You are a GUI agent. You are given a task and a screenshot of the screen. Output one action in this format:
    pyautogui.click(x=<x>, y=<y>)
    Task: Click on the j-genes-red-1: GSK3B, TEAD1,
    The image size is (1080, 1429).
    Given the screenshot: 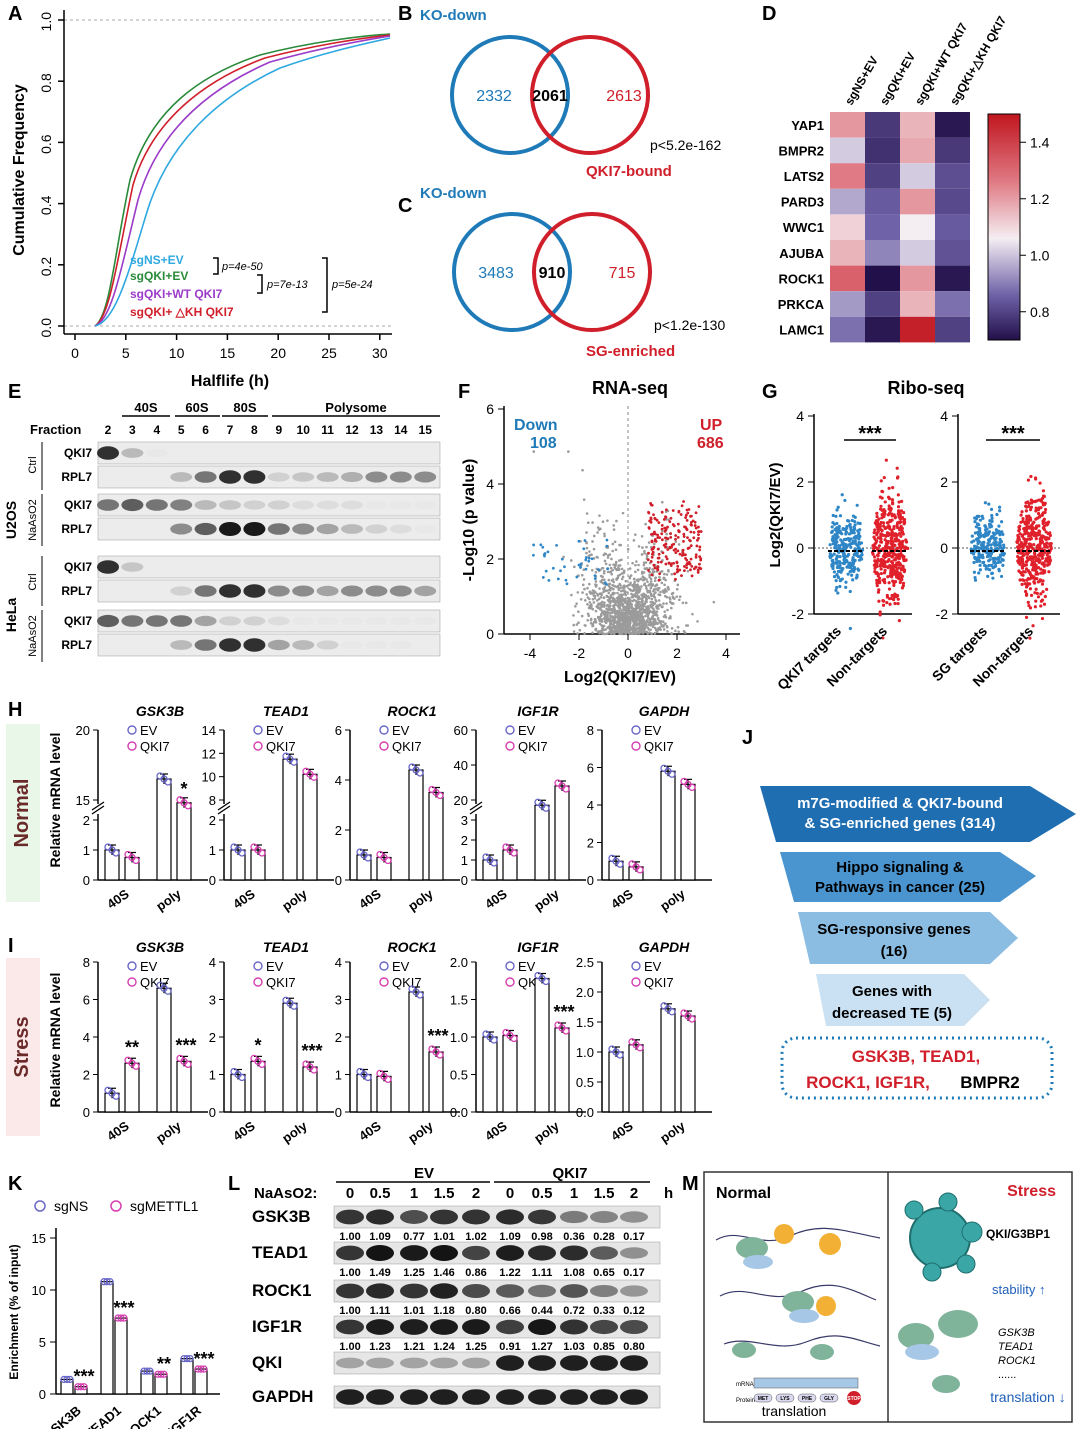 What is the action you would take?
    pyautogui.click(x=916, y=1056)
    